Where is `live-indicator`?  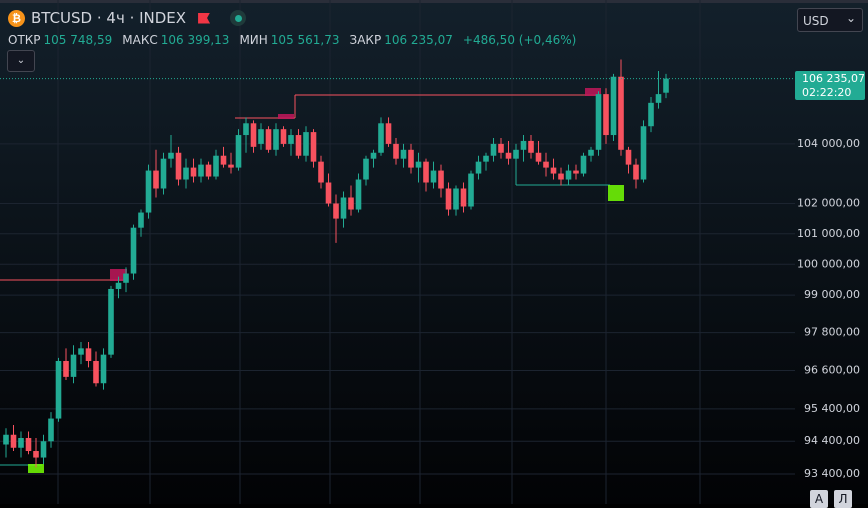 live-indicator is located at coordinates (238, 18).